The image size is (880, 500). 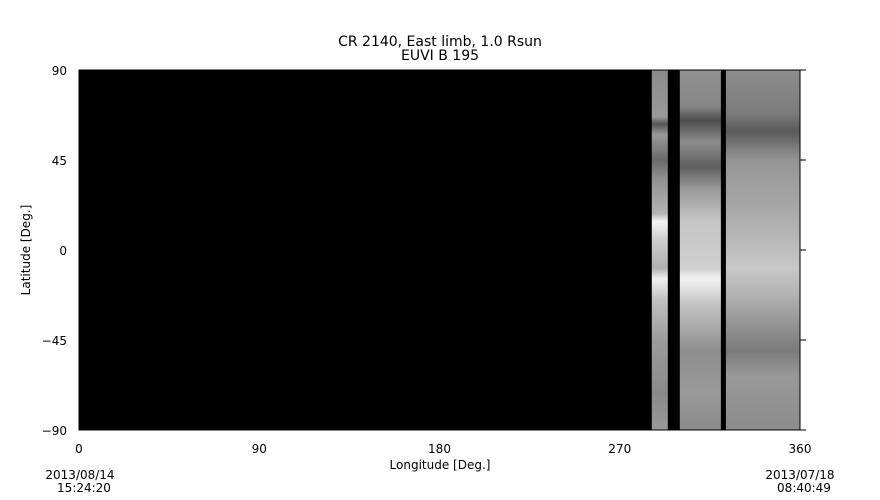 I want to click on start-date: 2013/08/14, so click(x=79, y=475).